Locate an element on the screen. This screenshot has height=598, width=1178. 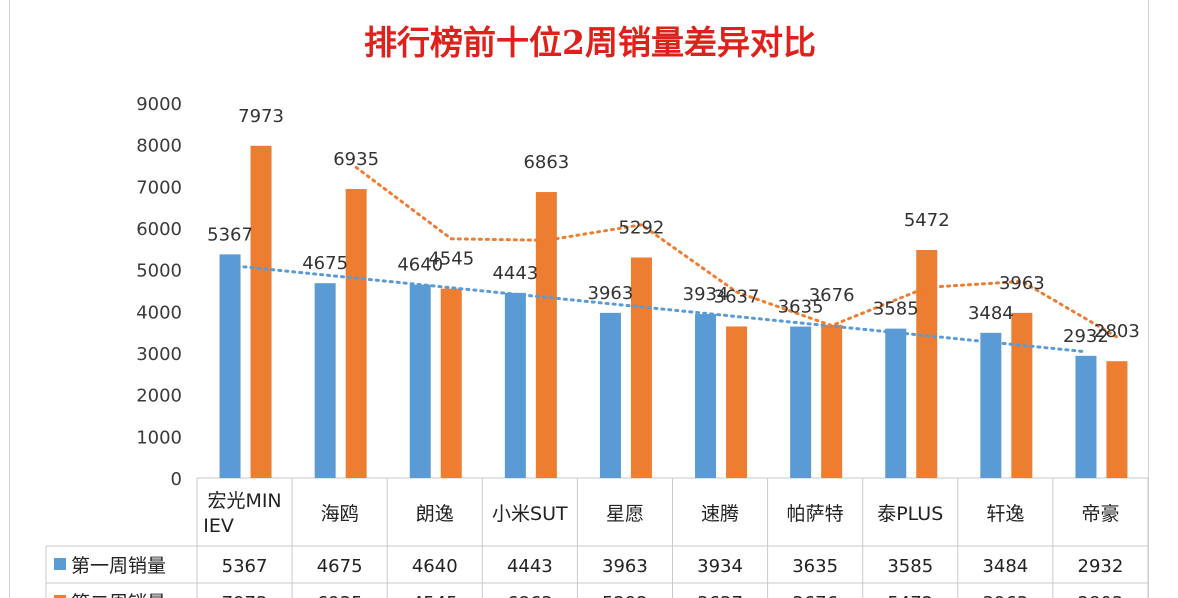
table-cell: 2803 is located at coordinates (1101, 595).